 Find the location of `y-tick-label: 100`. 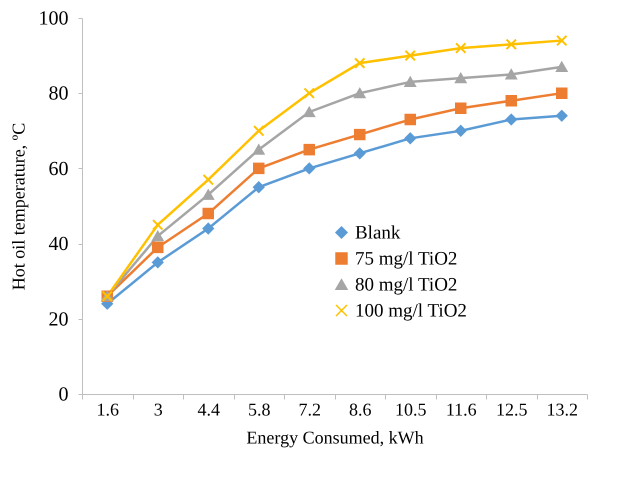

y-tick-label: 100 is located at coordinates (53, 19).